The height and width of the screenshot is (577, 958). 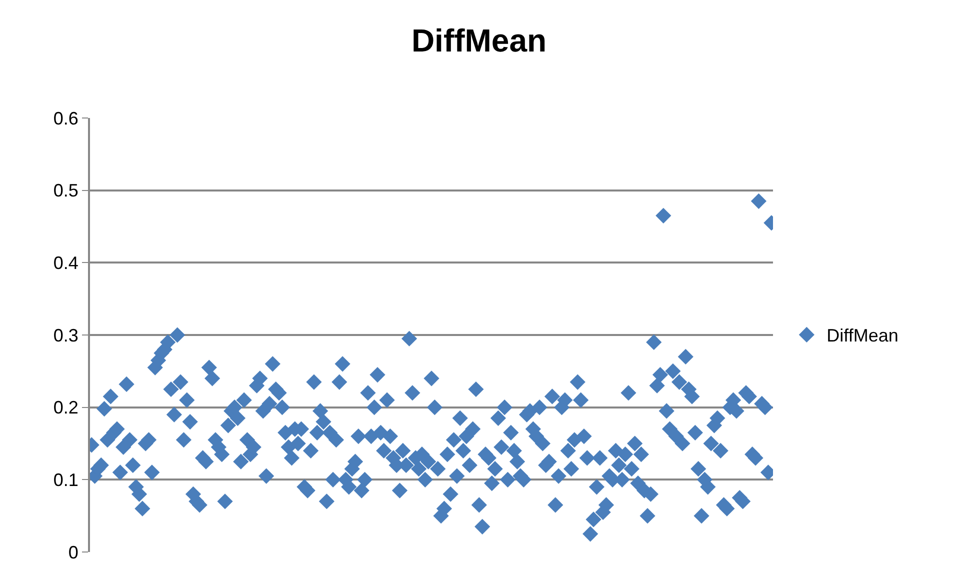 What do you see at coordinates (73, 552) in the screenshot?
I see `y-tick-label: 0` at bounding box center [73, 552].